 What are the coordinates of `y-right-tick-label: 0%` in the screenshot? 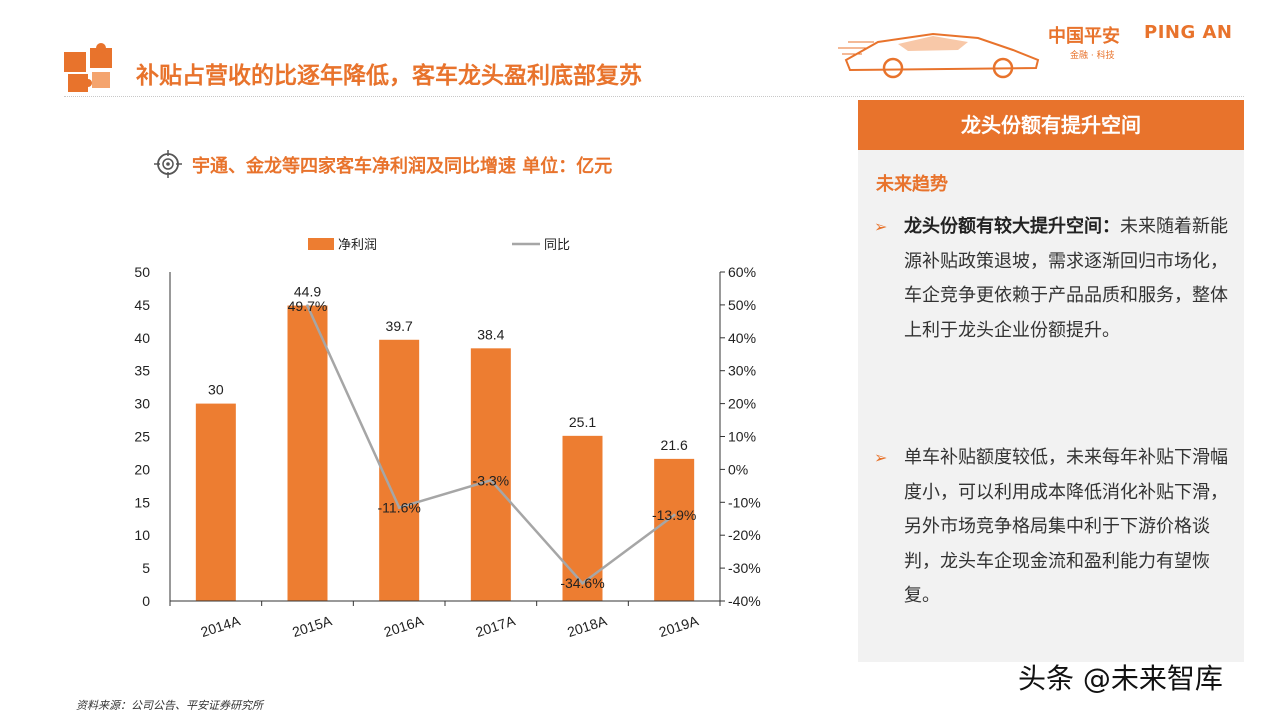 It's located at (738, 469).